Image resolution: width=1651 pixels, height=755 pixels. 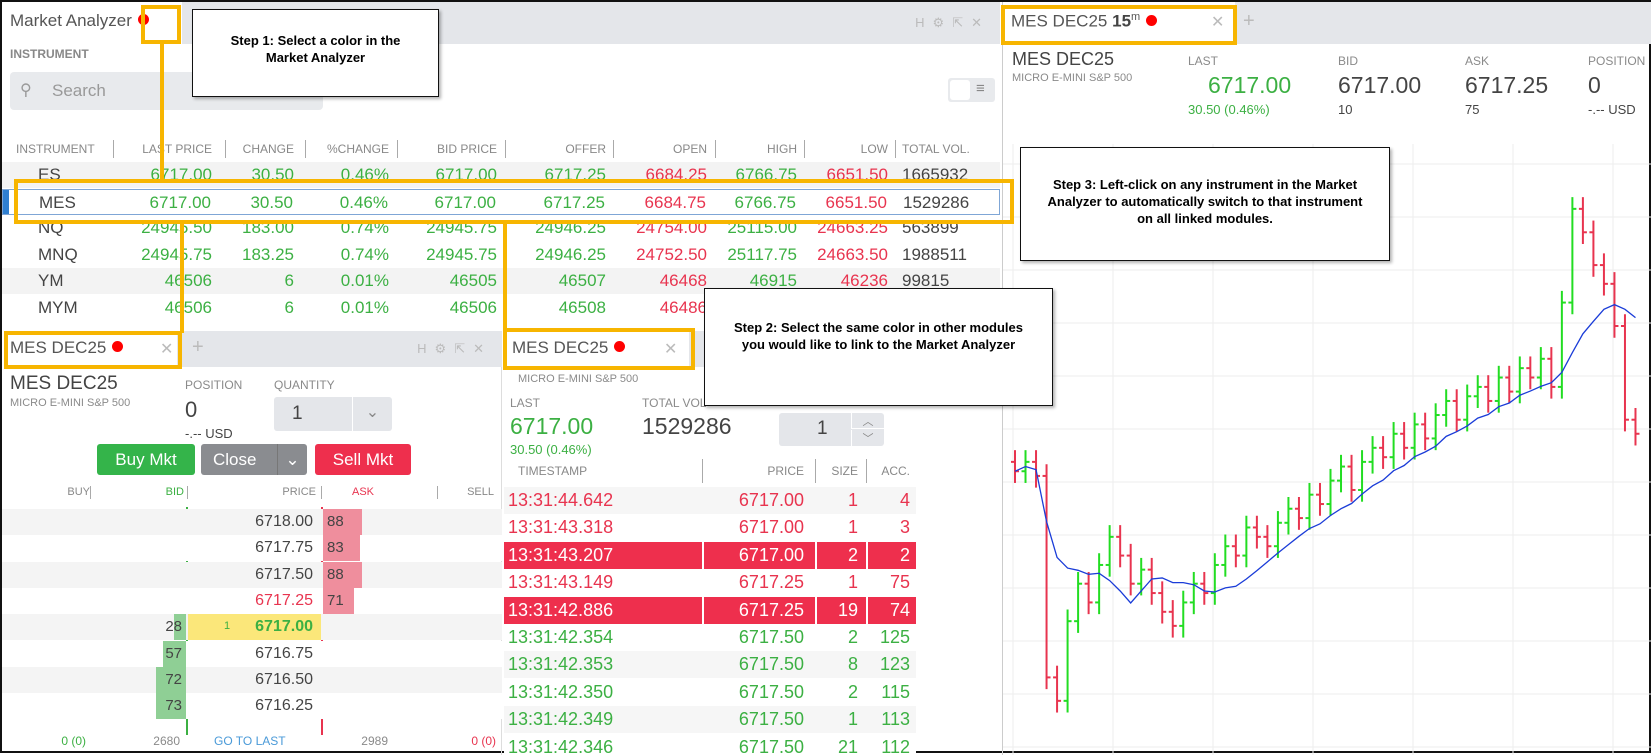 What do you see at coordinates (466, 149) in the screenshot?
I see `column-header: BID PRICE` at bounding box center [466, 149].